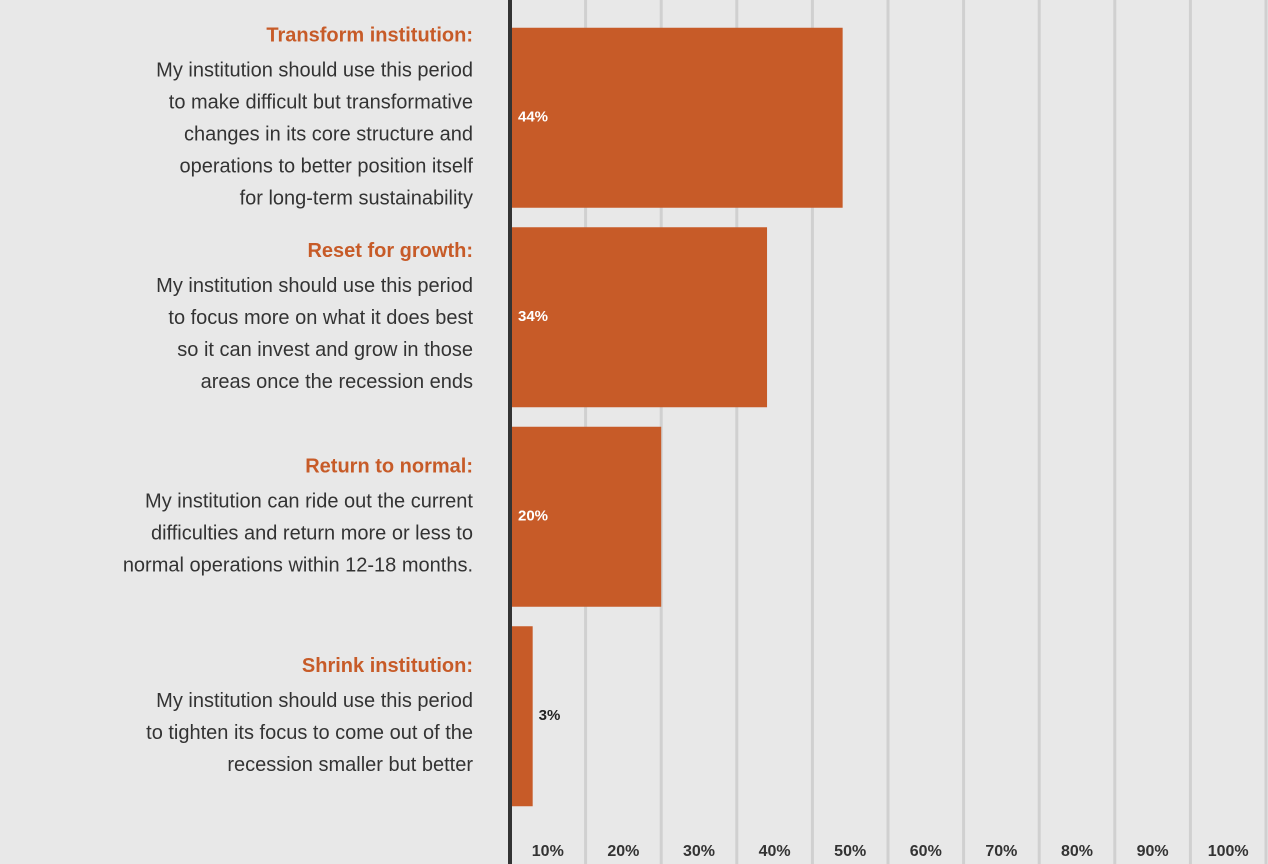 Image resolution: width=1268 pixels, height=864 pixels. What do you see at coordinates (326, 167) in the screenshot?
I see `category-description: operations to better position itself` at bounding box center [326, 167].